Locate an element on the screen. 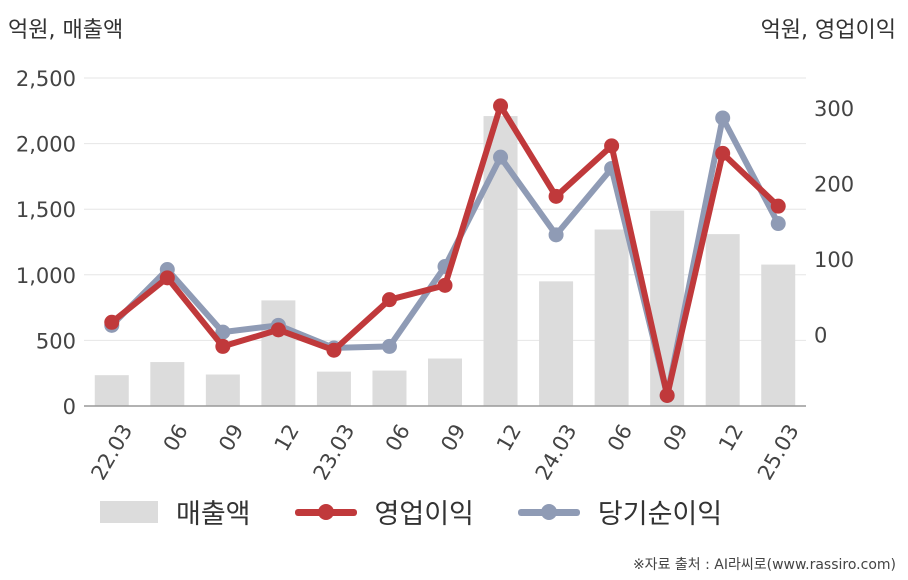 The height and width of the screenshot is (580, 908). x-axis-ticks: 22.03 06 09 12 23.03 06 09 12 24.03 06 09 12 25.03 is located at coordinates (444, 450).